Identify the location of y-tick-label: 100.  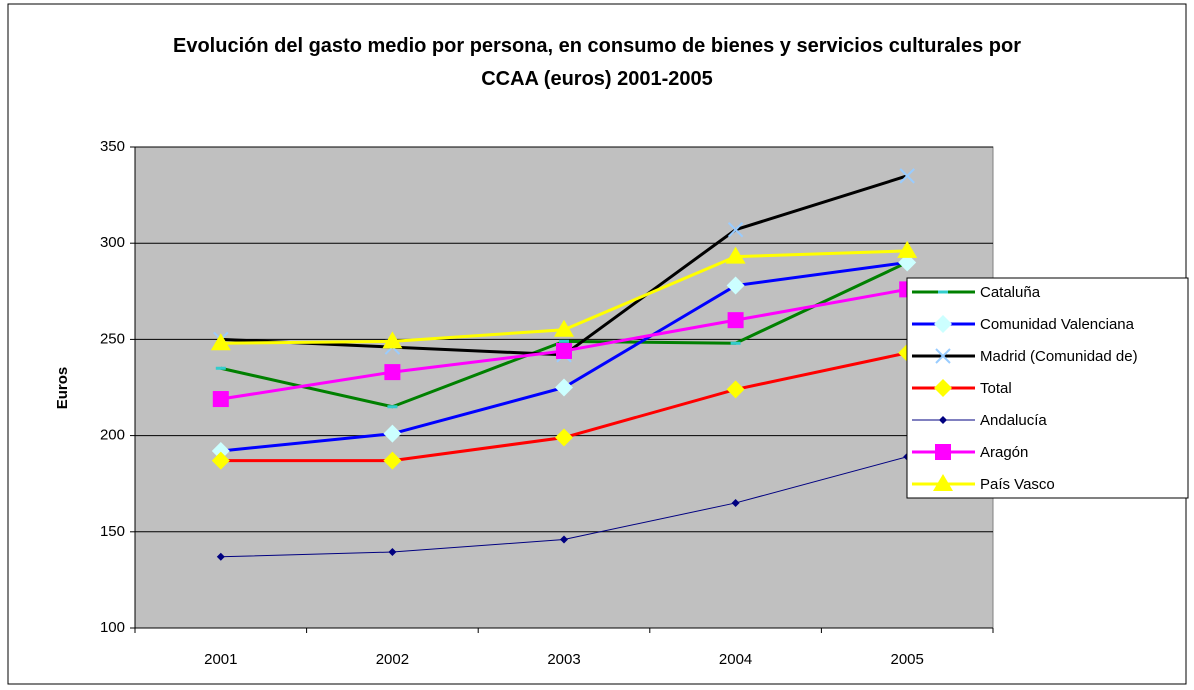
(112, 627).